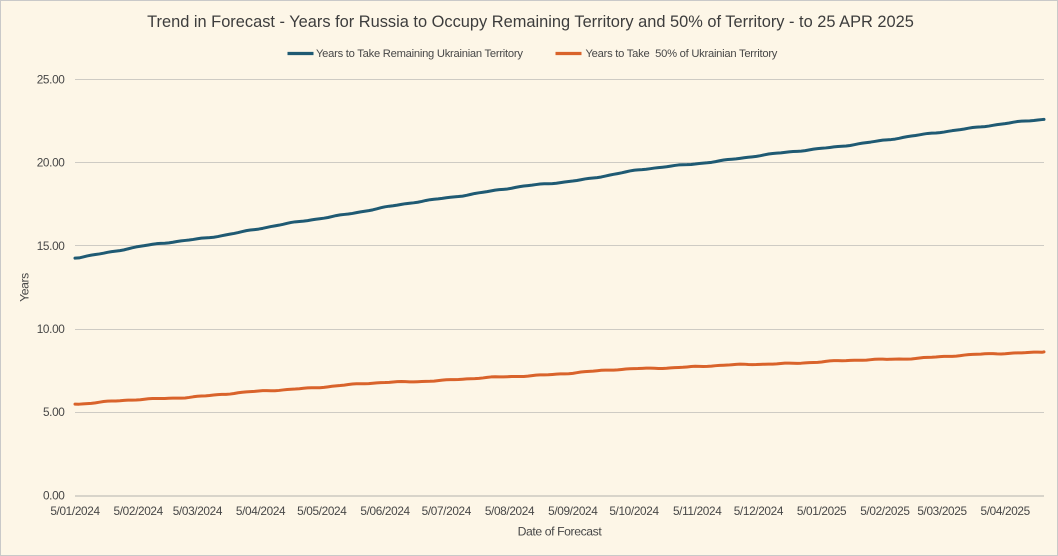 Image resolution: width=1058 pixels, height=556 pixels. What do you see at coordinates (885, 511) in the screenshot?
I see `svg-text: 5/02/2025` at bounding box center [885, 511].